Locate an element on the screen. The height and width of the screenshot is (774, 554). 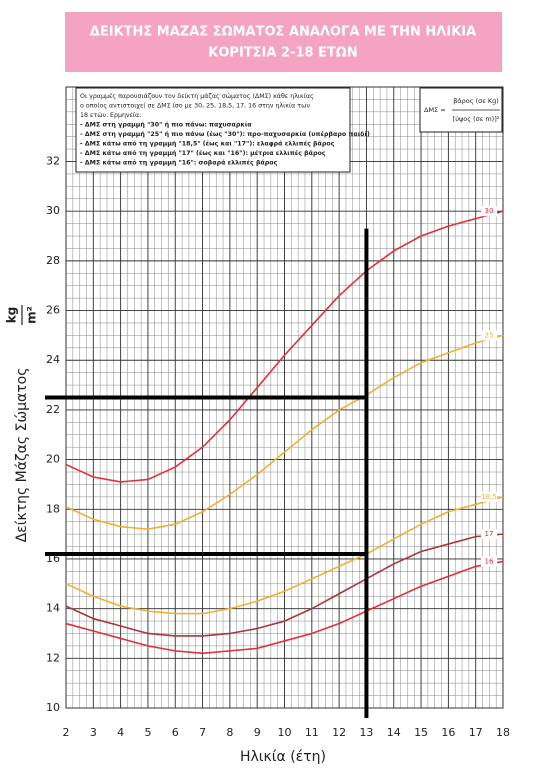
chart-subtitle: ΚΟΡΙΤΣΙΑ 2-18 ΕΤΩΝ is located at coordinates (282, 53).